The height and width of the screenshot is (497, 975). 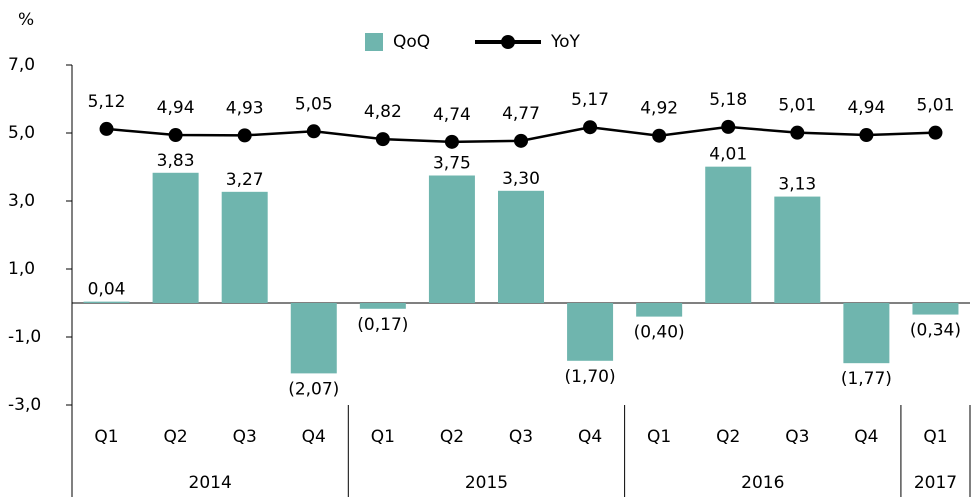 What do you see at coordinates (21, 65) in the screenshot?
I see `y-tick-label: 7,0` at bounding box center [21, 65].